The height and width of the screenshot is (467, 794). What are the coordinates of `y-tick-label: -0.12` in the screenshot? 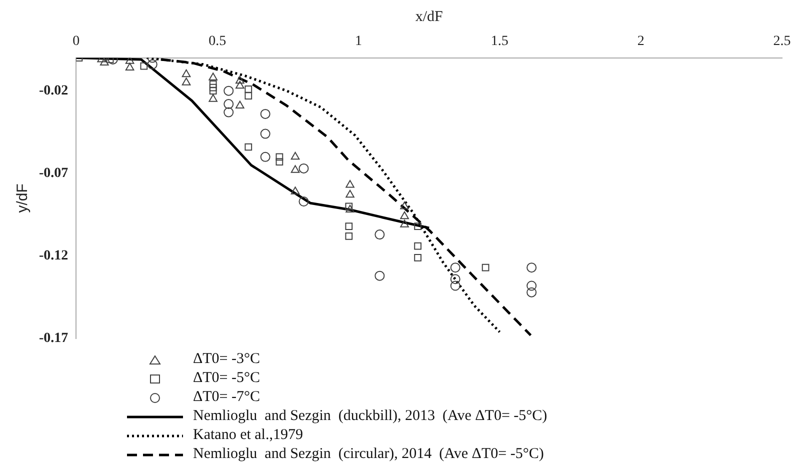 It's located at (53, 256).